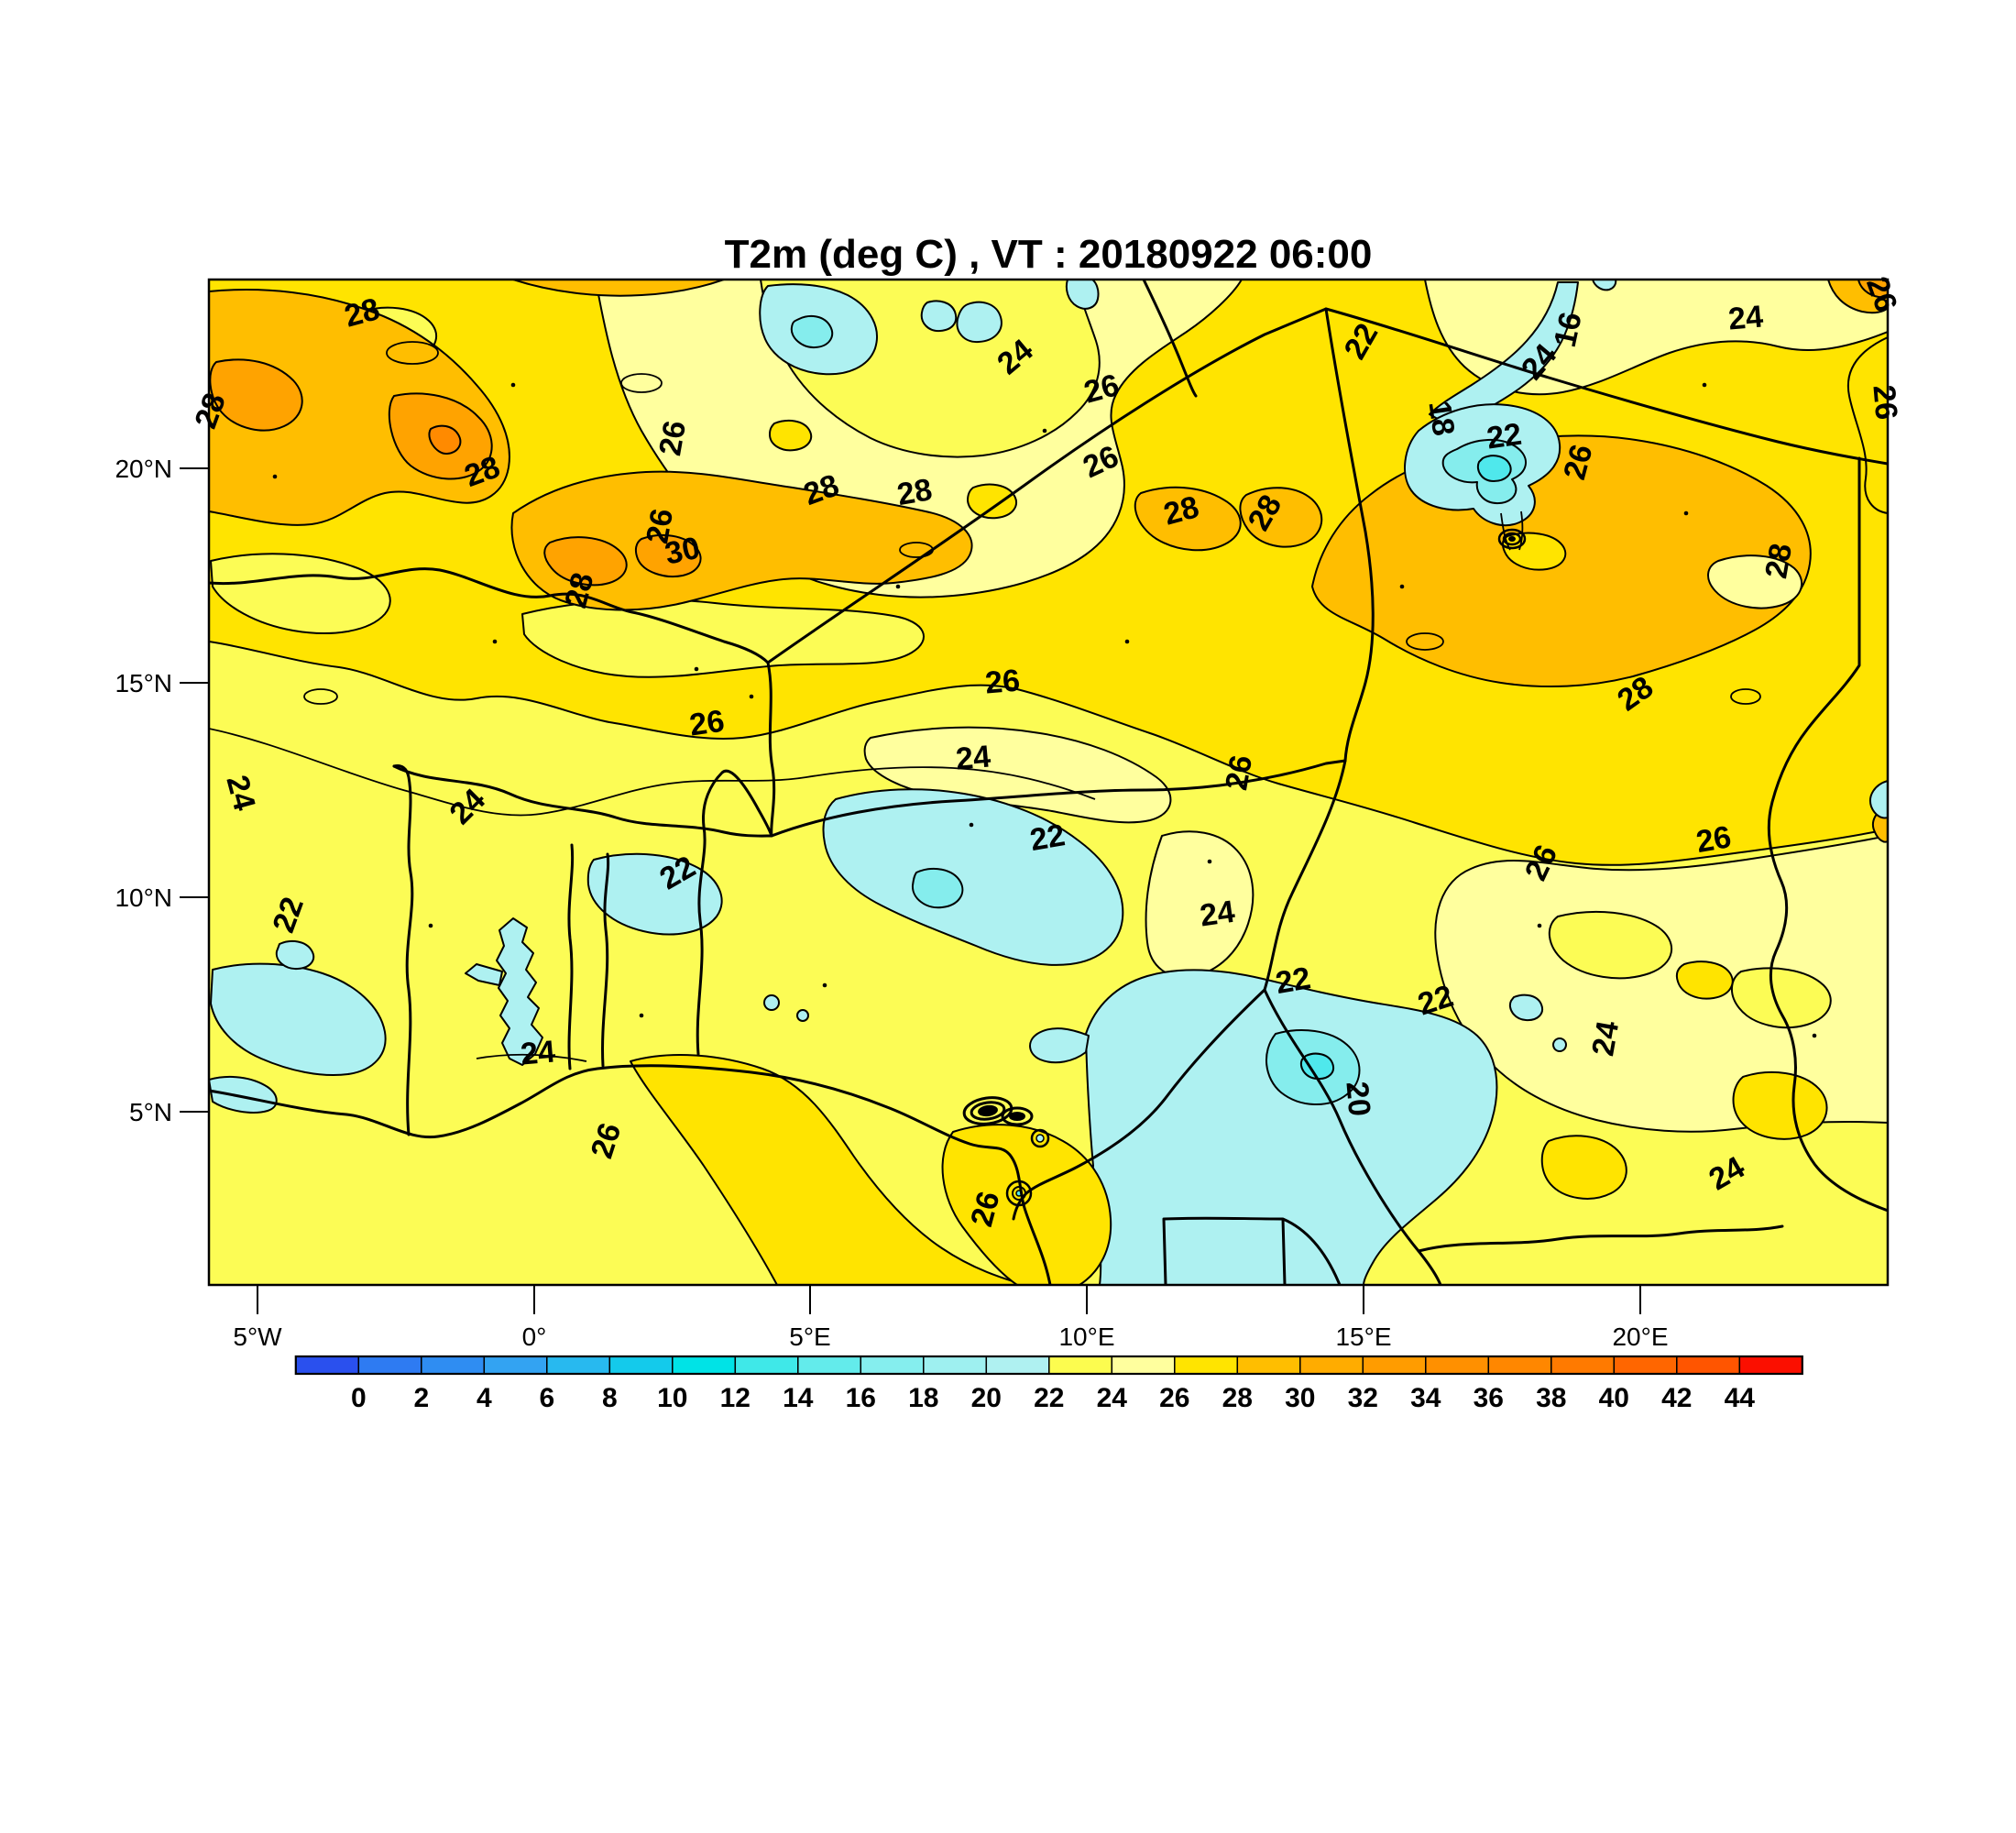 This screenshot has height=1833, width=2016. What do you see at coordinates (986, 1398) in the screenshot?
I see `colorbar-tick-label: 20` at bounding box center [986, 1398].